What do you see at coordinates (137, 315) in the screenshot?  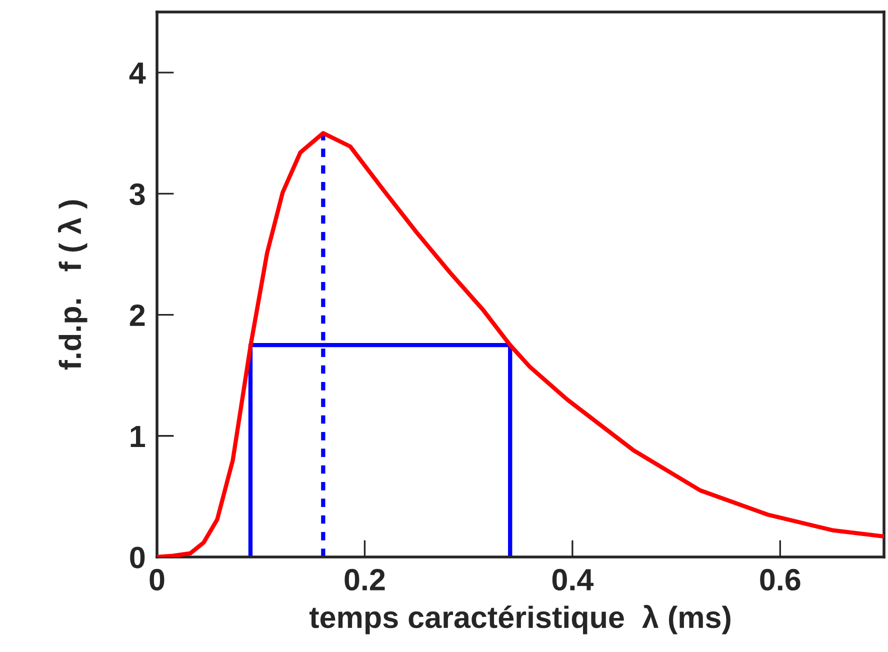 I see `y-tick-label: 2` at bounding box center [137, 315].